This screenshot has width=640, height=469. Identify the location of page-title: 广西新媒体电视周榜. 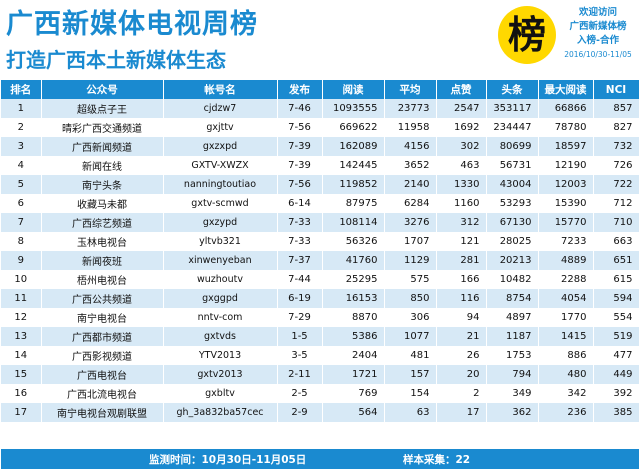
(132, 24).